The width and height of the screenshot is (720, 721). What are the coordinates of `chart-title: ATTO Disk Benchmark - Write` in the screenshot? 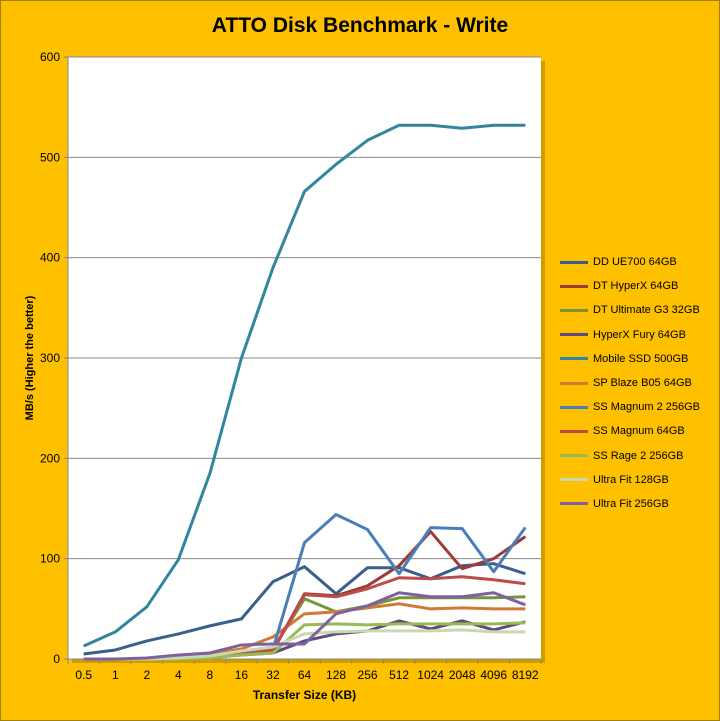 It's located at (360, 25).